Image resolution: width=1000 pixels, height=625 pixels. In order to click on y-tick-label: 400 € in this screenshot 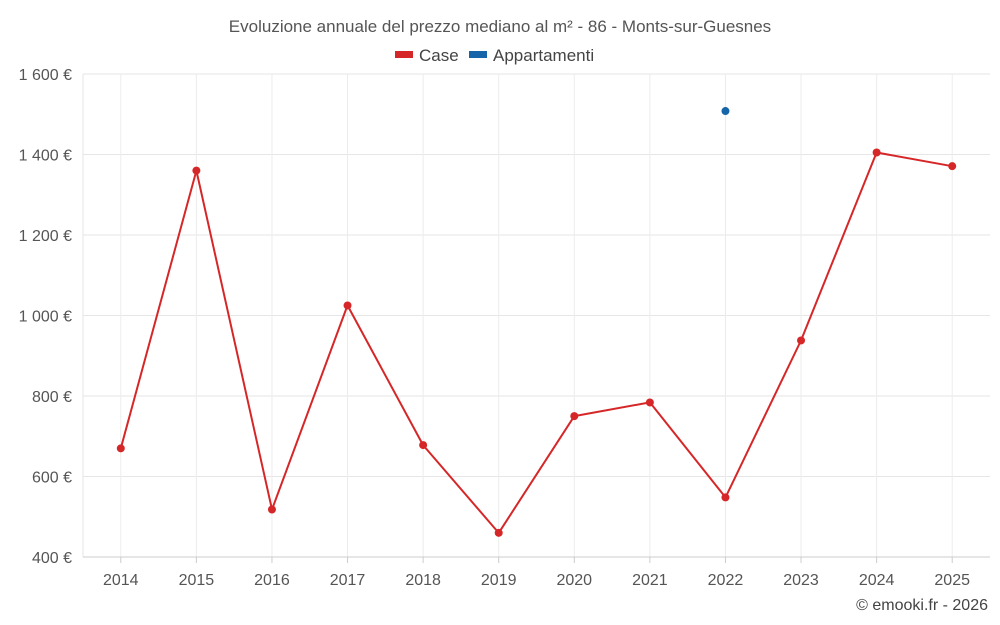, I will do `click(52, 558)`.